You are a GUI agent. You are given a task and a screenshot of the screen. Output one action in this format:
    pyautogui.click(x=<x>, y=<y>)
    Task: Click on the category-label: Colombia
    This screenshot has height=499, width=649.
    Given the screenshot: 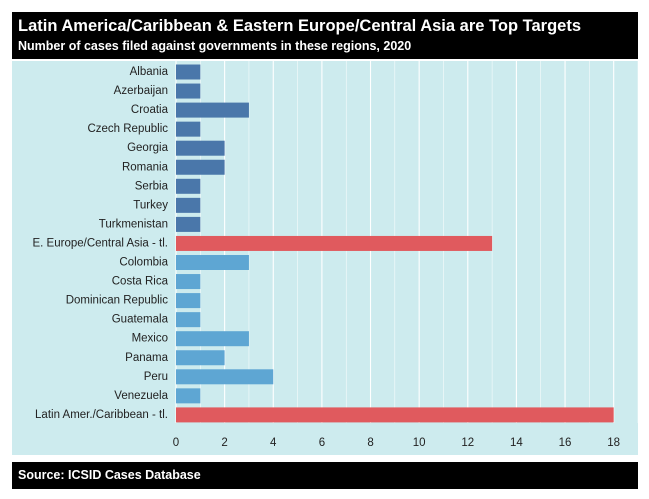 What is the action you would take?
    pyautogui.click(x=143, y=263)
    